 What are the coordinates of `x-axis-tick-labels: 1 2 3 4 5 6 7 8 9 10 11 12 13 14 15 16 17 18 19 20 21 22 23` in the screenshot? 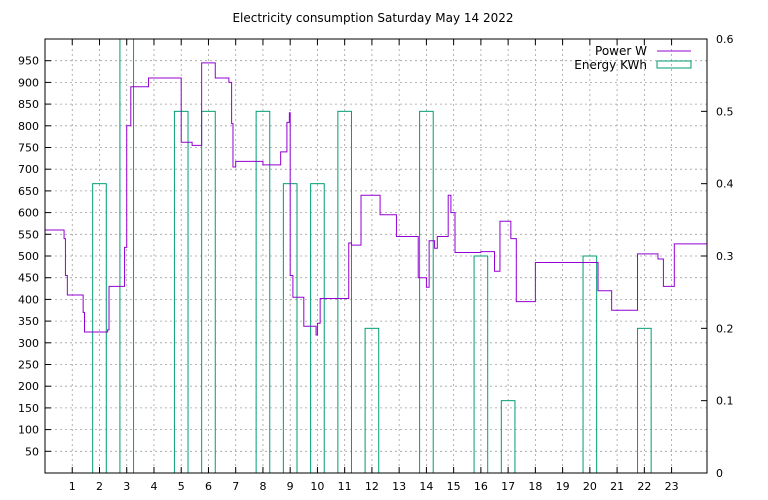 It's located at (374, 486).